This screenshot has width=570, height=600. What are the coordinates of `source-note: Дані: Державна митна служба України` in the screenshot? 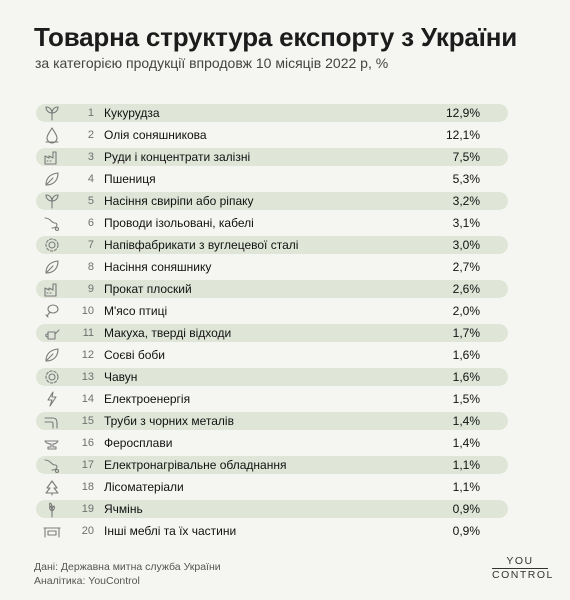 It's located at (127, 567).